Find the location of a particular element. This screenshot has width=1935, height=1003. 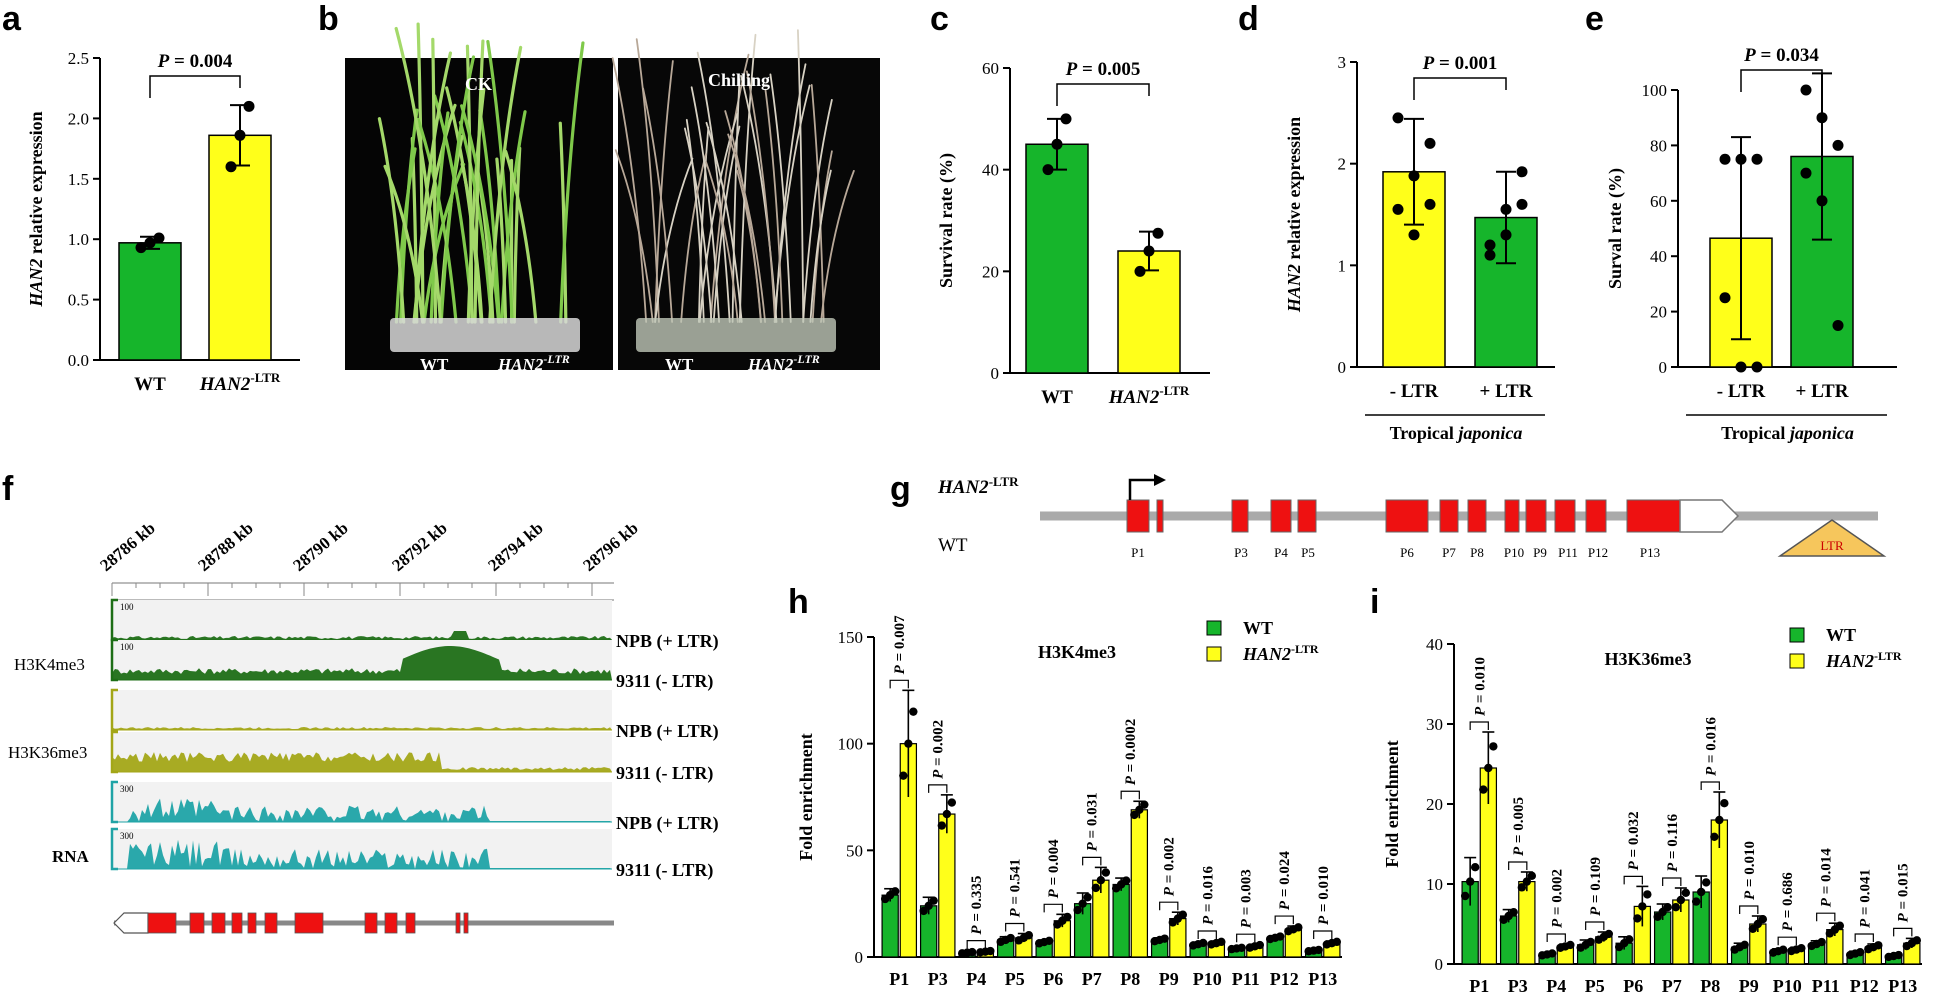

legend-label: HAN2-LTR is located at coordinates (1280, 653).